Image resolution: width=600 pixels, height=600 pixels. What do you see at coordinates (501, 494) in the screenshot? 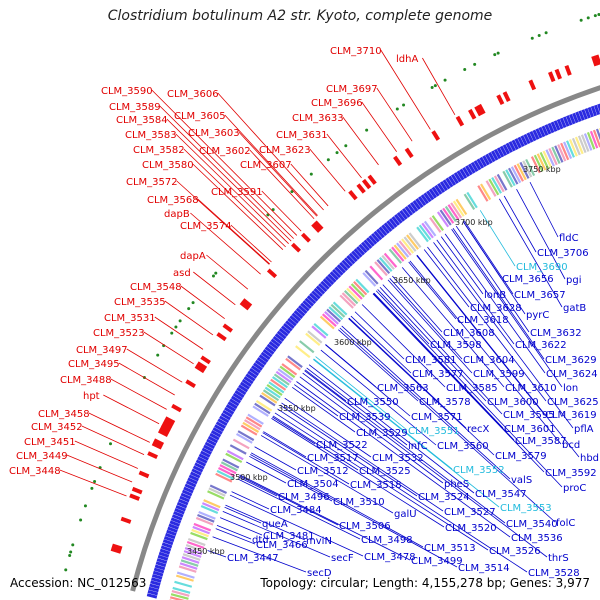
I see `gene-label: CLM_3547` at bounding box center [501, 494].